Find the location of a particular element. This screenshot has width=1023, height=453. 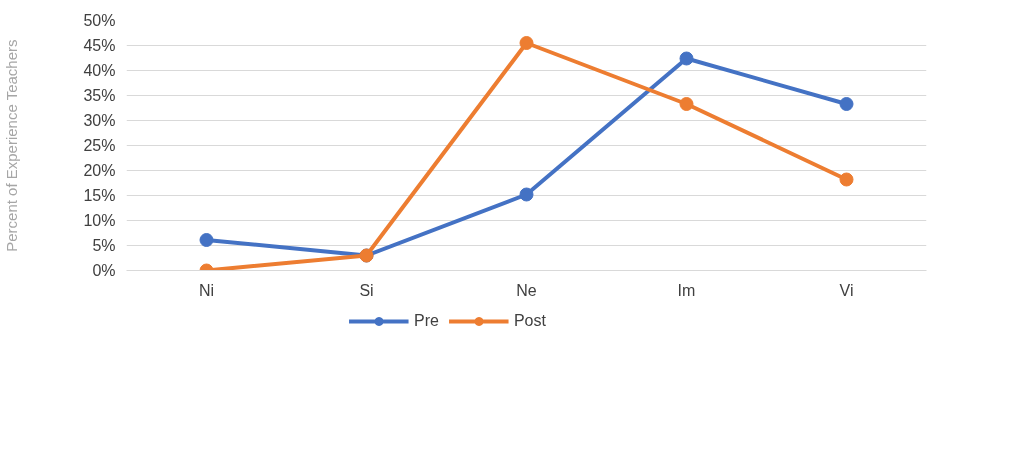

x-tick-label: Vi is located at coordinates (846, 290).